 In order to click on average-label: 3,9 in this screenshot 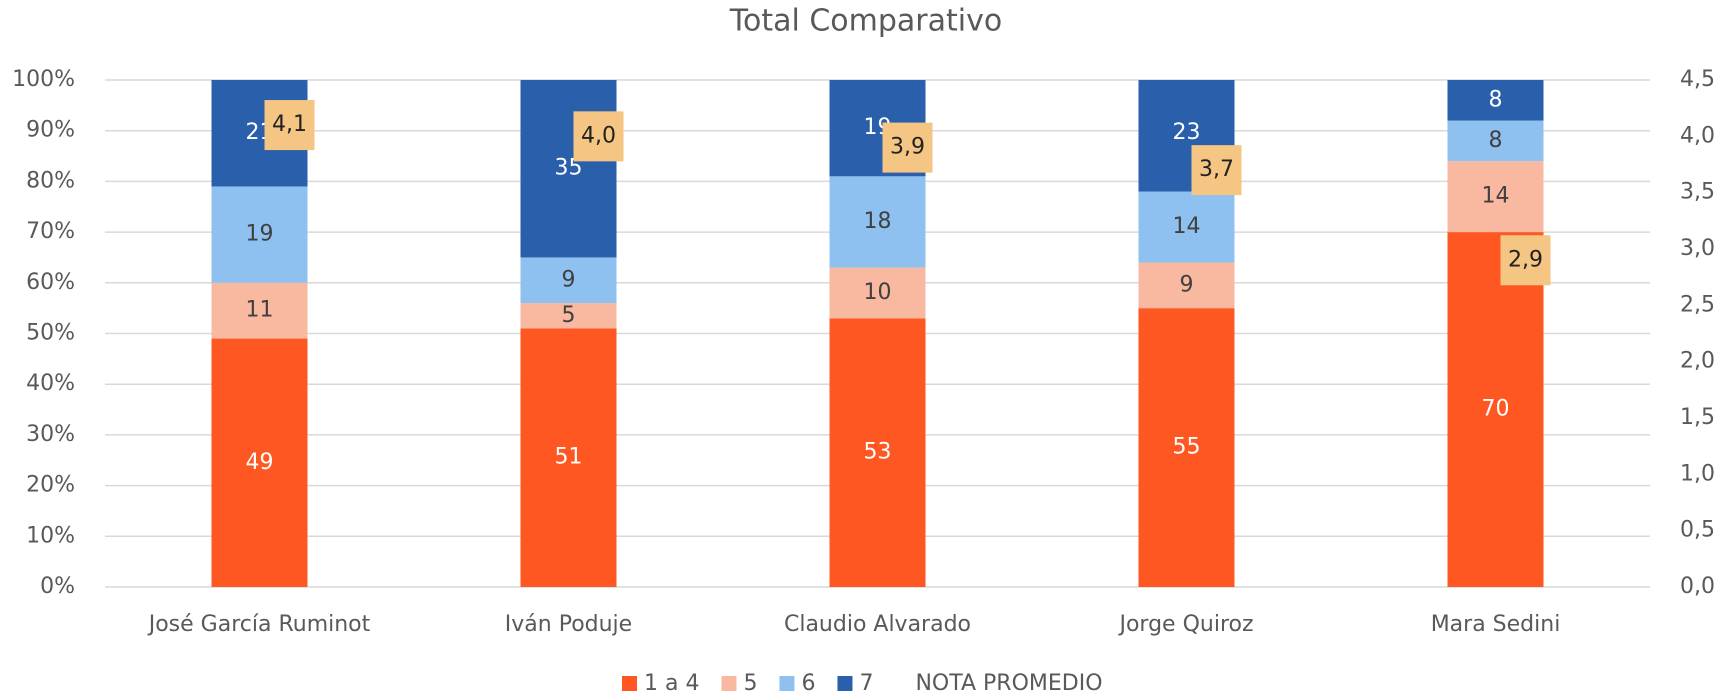, I will do `click(907, 147)`.